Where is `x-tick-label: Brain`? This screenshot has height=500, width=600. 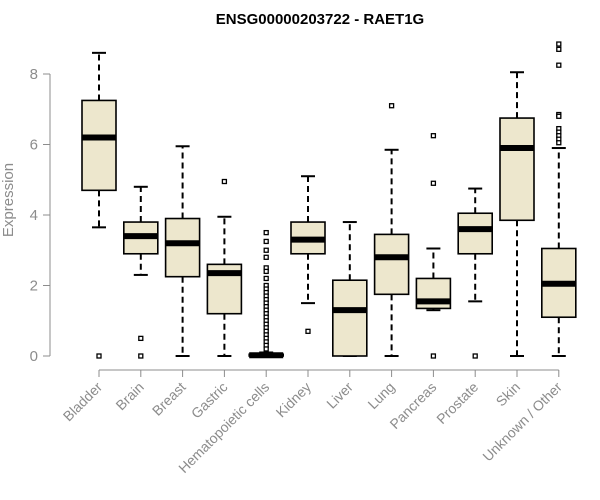 x-tick-label: Brain is located at coordinates (129, 396).